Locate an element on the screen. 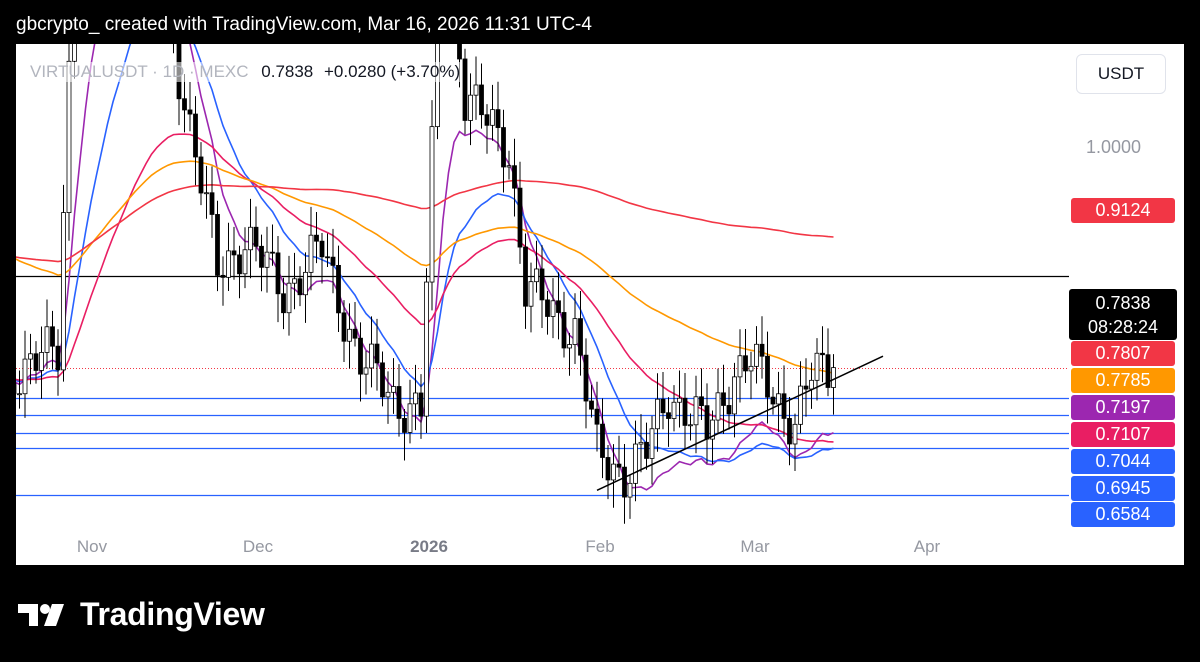 Image resolution: width=1200 pixels, height=662 pixels. ascending-trendline is located at coordinates (740, 423).